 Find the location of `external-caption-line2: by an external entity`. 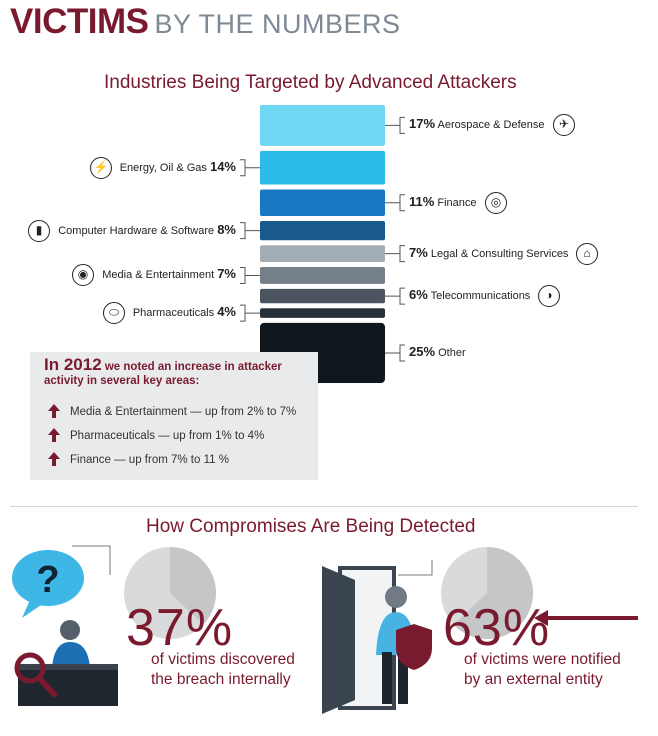

external-caption-line2: by an external entity is located at coordinates (533, 679).